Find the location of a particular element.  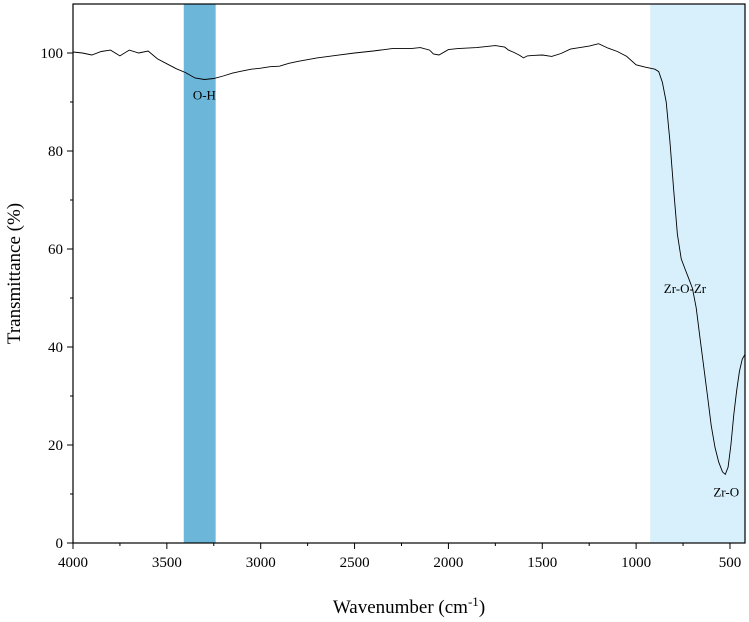

y-tick-label: 40 is located at coordinates (55, 348).